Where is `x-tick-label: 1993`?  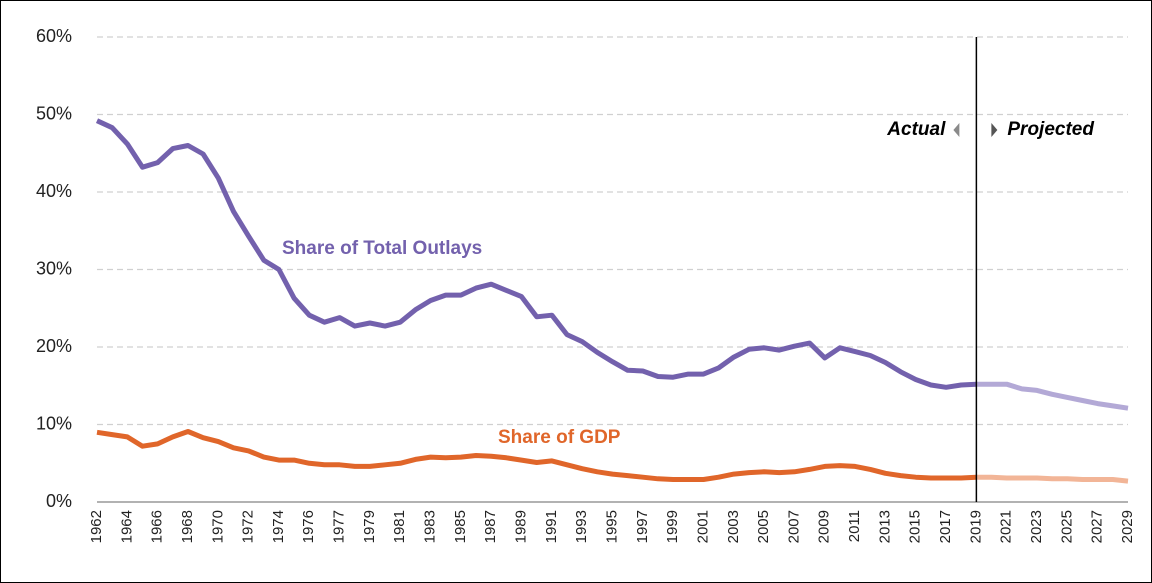 x-tick-label: 1993 is located at coordinates (581, 526).